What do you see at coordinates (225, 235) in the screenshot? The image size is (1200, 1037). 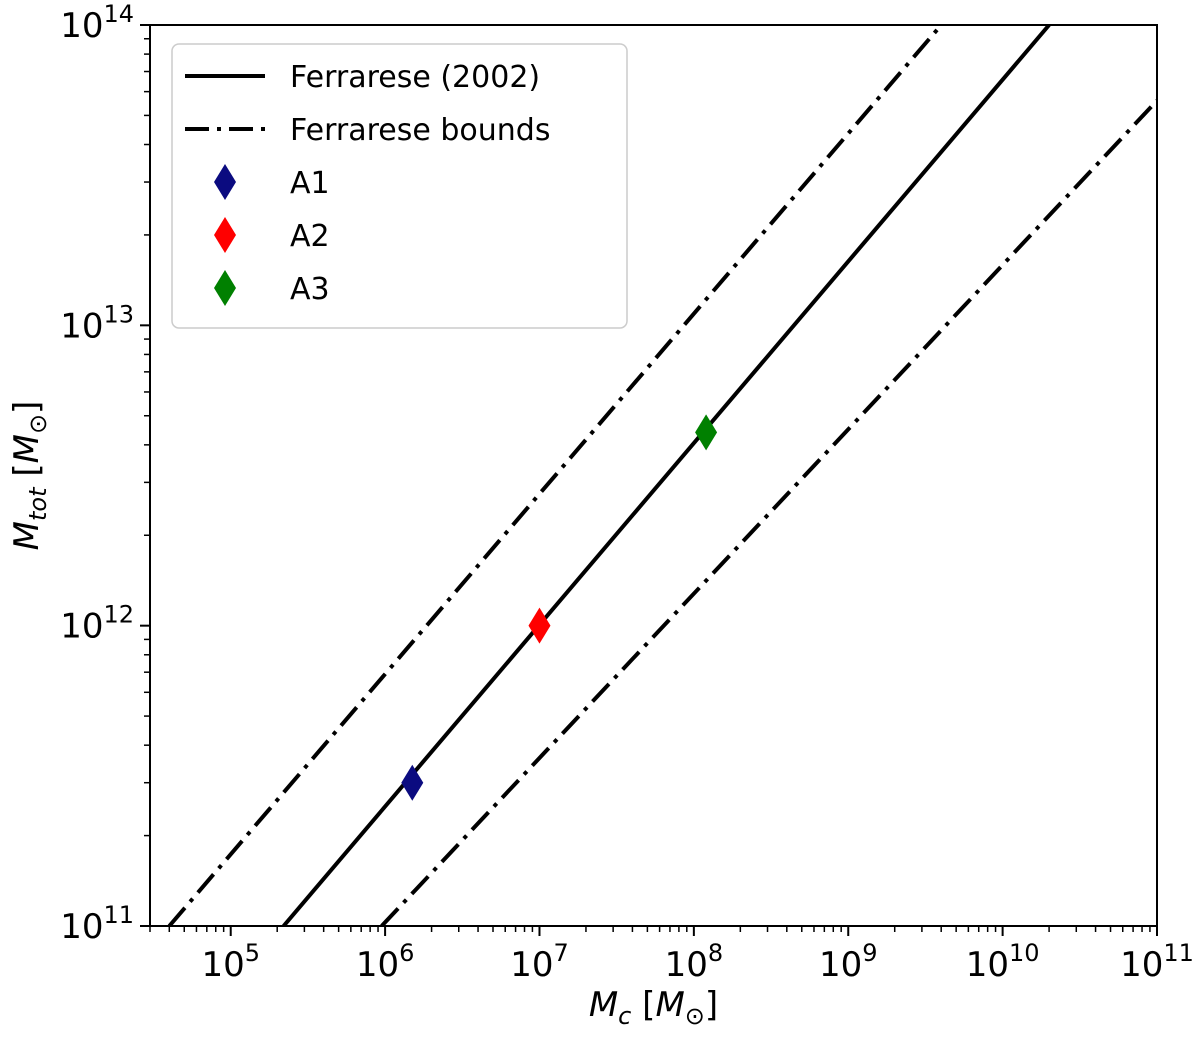 I see `legend-marker-a2` at bounding box center [225, 235].